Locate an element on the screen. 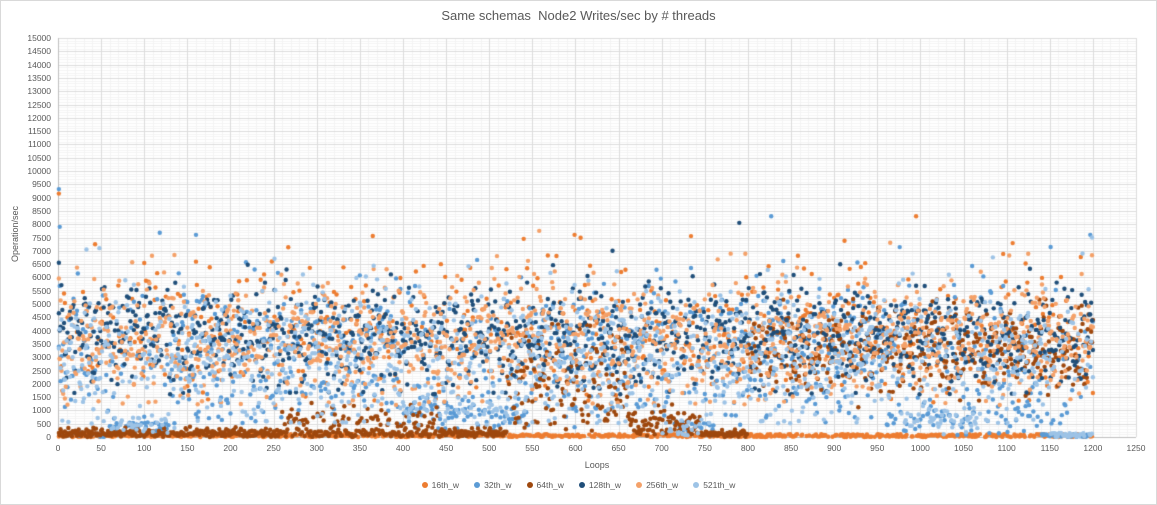  y-tick-label: 11500 is located at coordinates (39, 131).